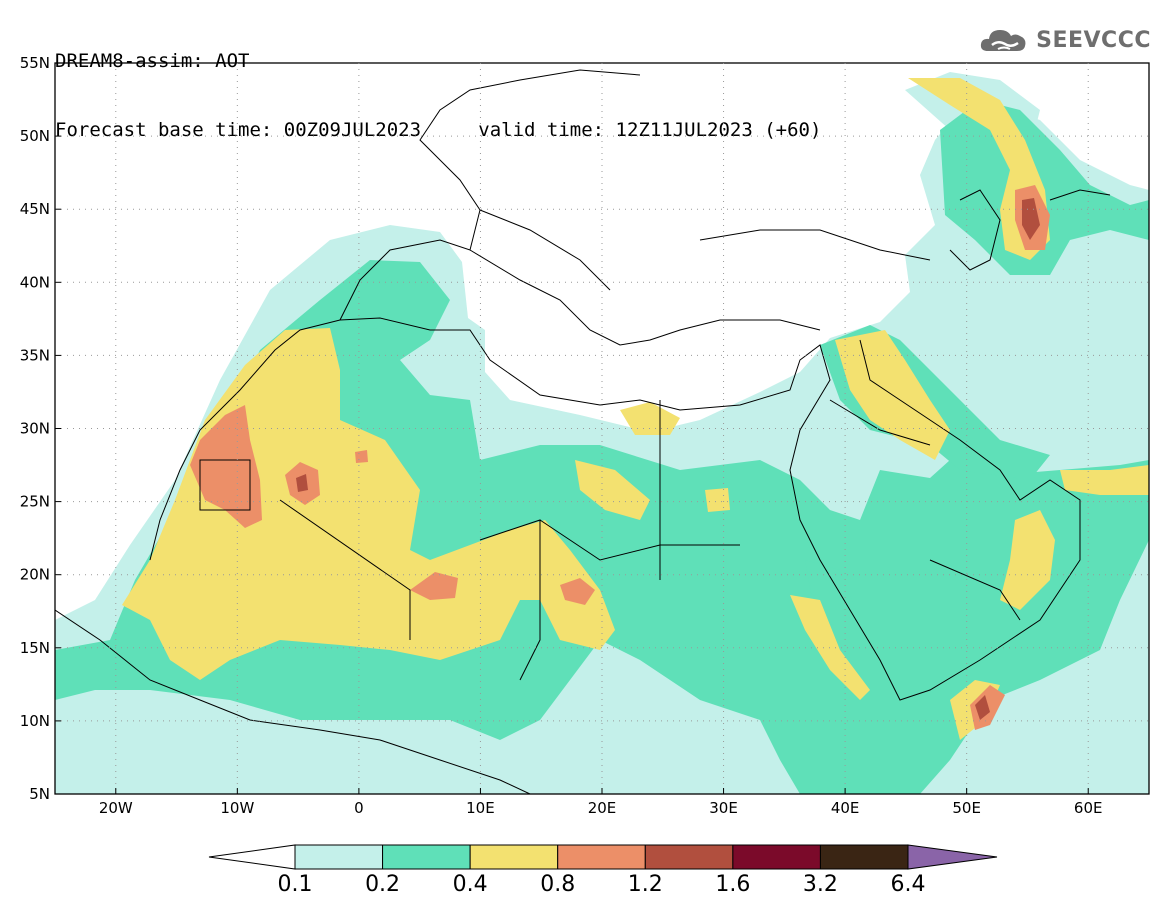  Describe the element at coordinates (952, 857) in the screenshot. I see `colorbar-upper-arrow` at that location.